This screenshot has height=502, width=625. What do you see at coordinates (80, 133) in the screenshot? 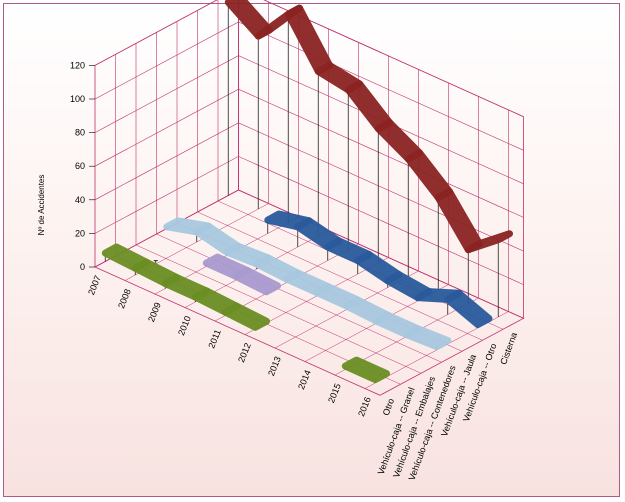
I see `y-tick-label: 80` at bounding box center [80, 133].